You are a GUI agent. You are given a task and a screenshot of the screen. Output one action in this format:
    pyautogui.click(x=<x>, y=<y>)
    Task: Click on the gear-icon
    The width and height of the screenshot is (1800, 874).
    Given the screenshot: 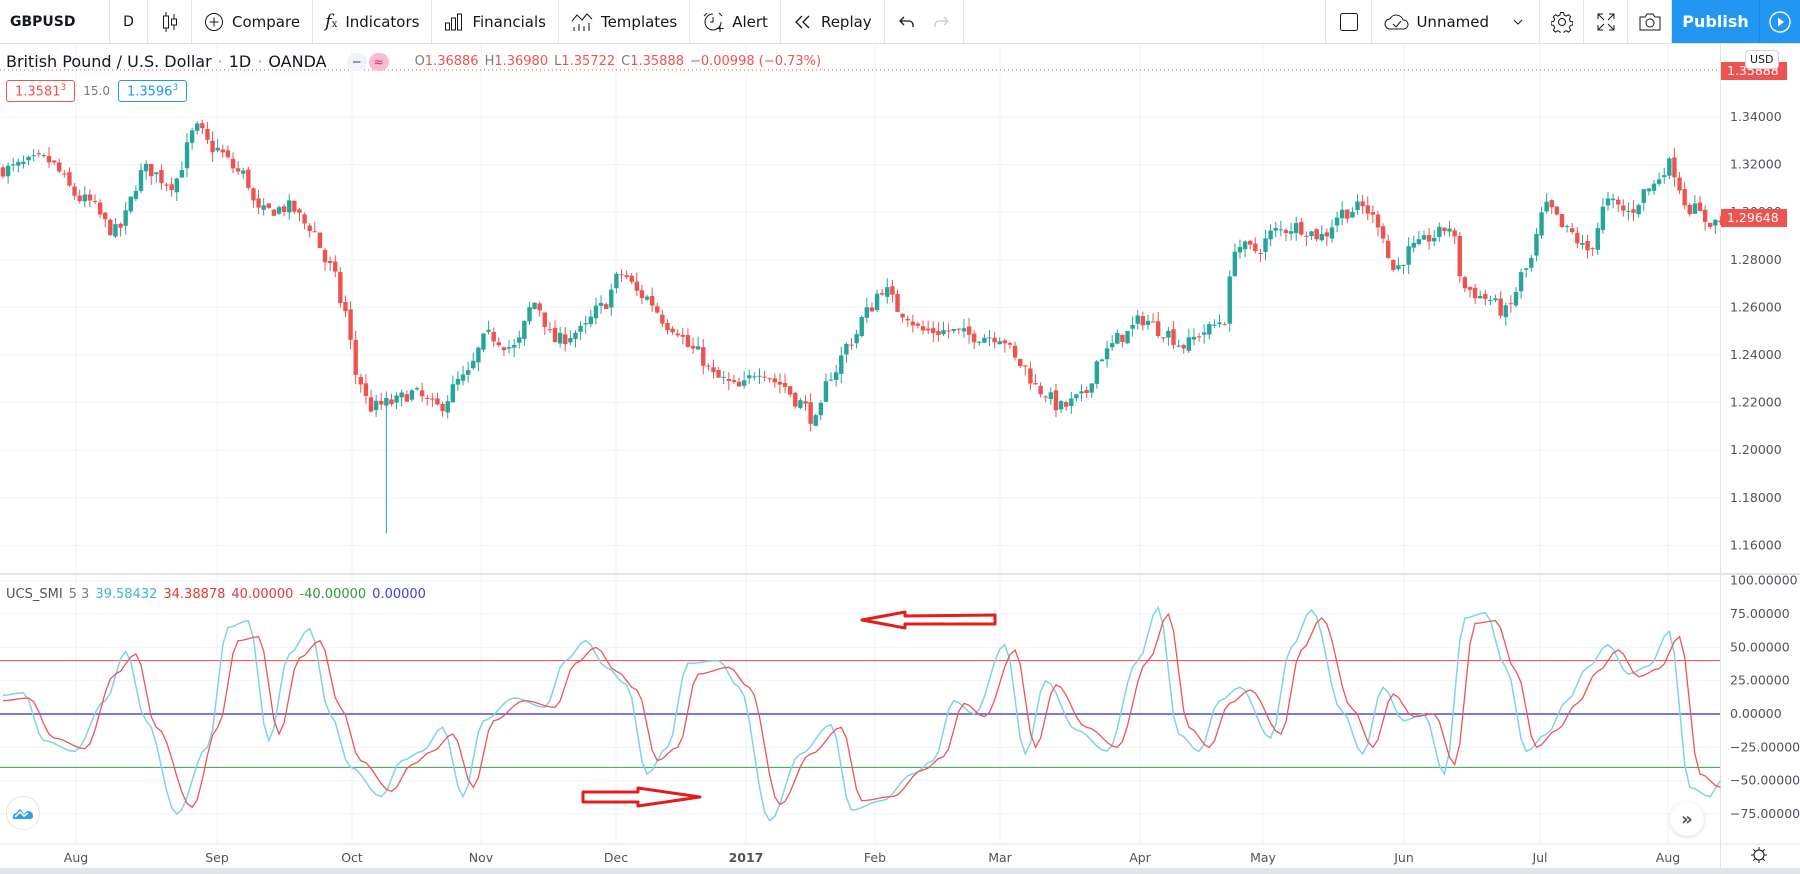 What is the action you would take?
    pyautogui.click(x=1561, y=22)
    